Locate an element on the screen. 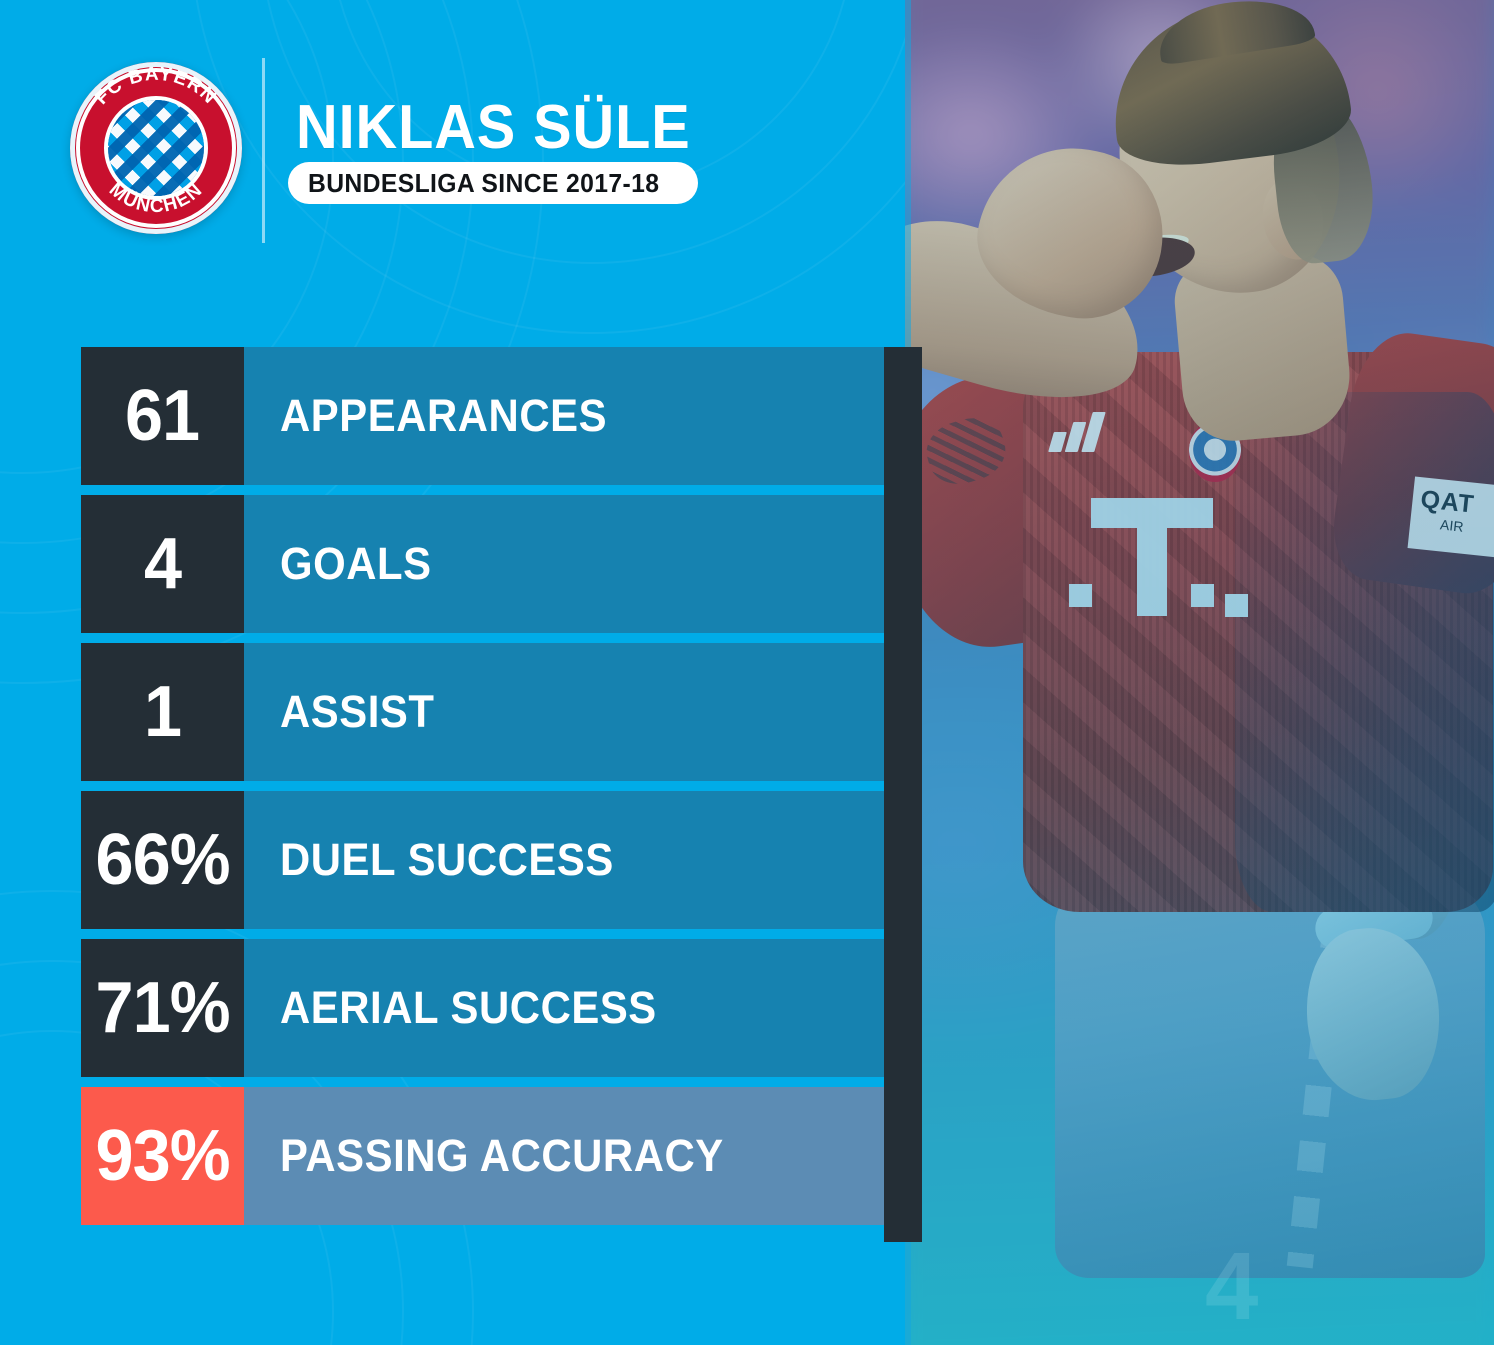  stat-label-bar: GOALS is located at coordinates (564, 564).